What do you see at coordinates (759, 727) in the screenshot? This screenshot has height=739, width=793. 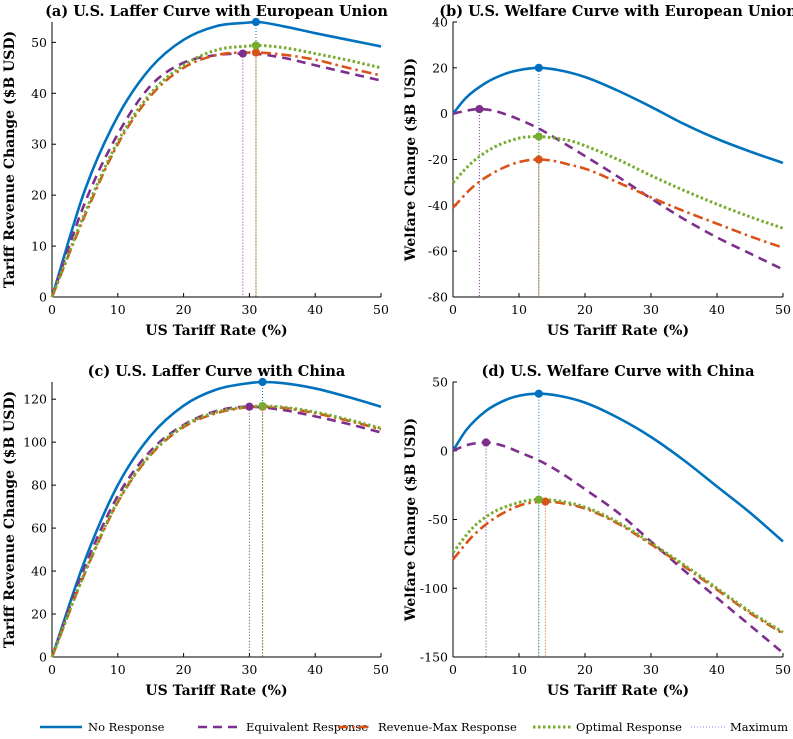 I see `legend-label: Maximum` at bounding box center [759, 727].